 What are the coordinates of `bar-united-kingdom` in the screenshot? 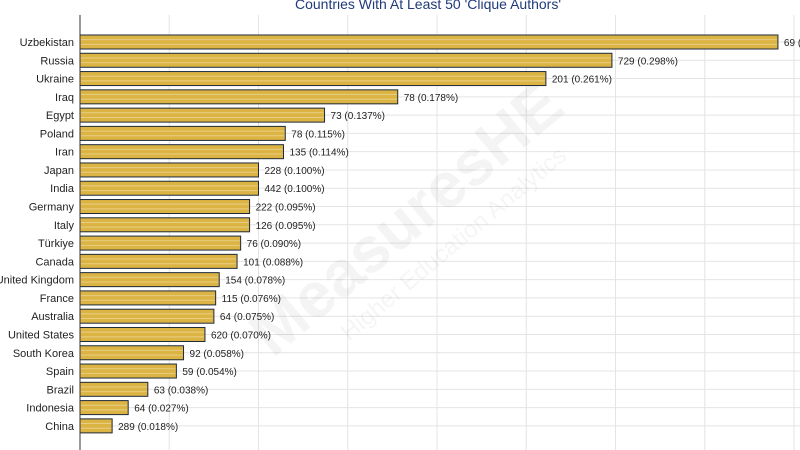 It's located at (149, 280).